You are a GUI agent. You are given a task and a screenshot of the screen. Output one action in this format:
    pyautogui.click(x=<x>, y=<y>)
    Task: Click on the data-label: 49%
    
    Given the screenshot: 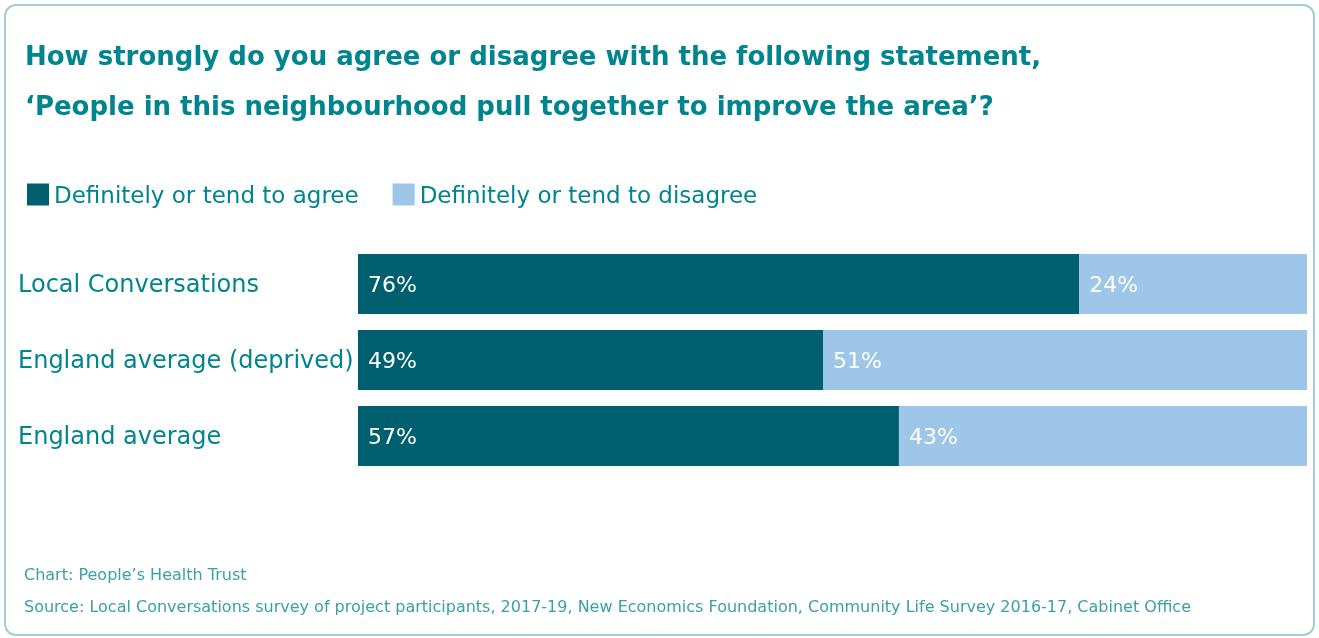 What is the action you would take?
    pyautogui.click(x=392, y=360)
    